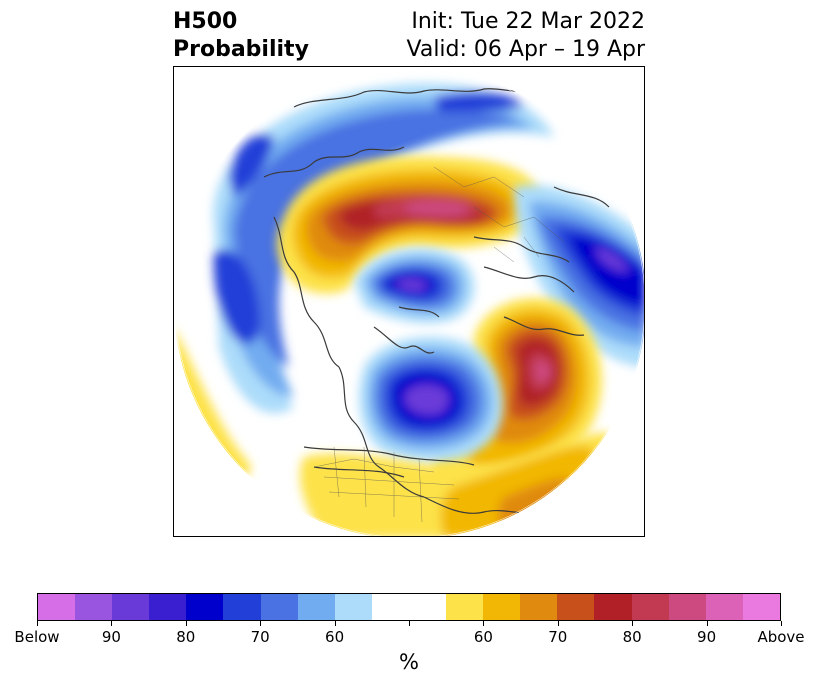 This screenshot has height=686, width=819. I want to click on title-valid: Valid: 06 Apr – 19 Apr, so click(526, 49).